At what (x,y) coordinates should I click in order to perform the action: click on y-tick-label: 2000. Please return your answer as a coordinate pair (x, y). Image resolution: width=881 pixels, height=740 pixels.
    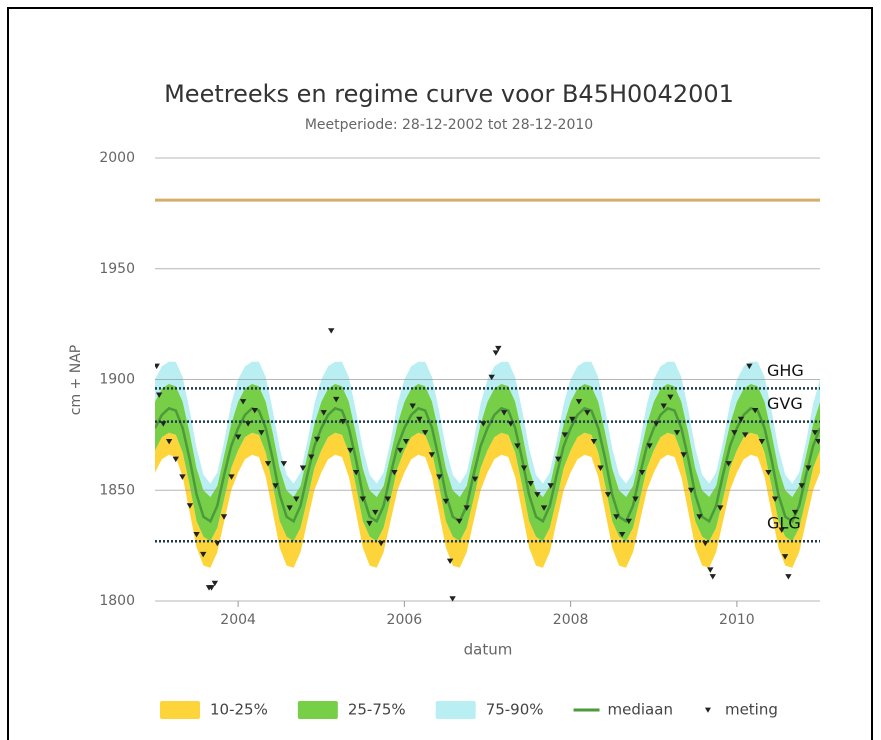
    Looking at the image, I should click on (117, 158).